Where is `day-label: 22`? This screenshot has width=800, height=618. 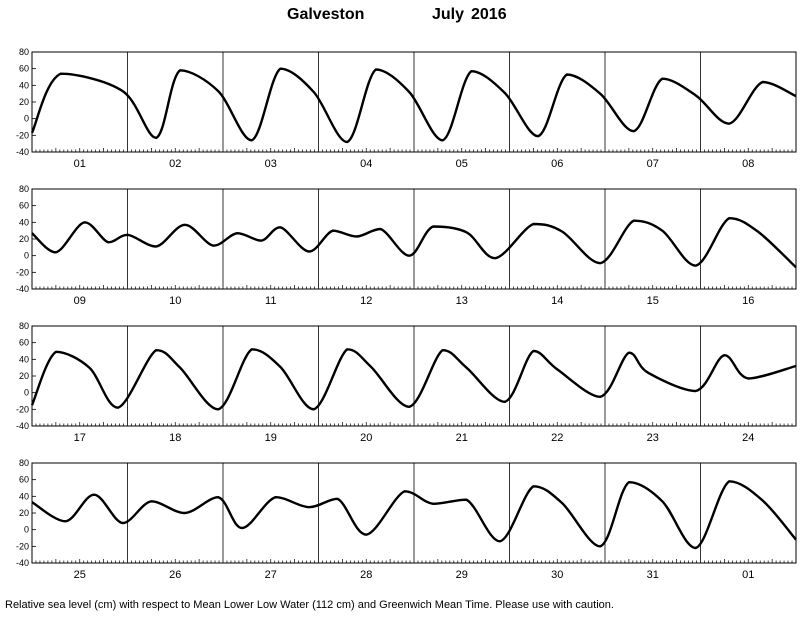 day-label: 22 is located at coordinates (557, 438).